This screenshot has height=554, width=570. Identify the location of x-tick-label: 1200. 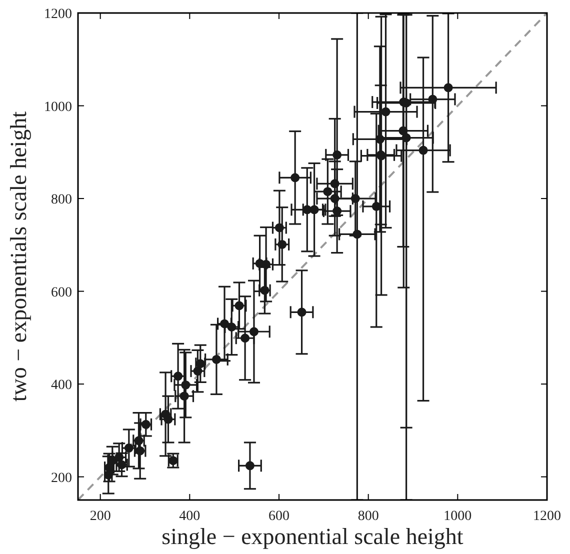
(547, 516).